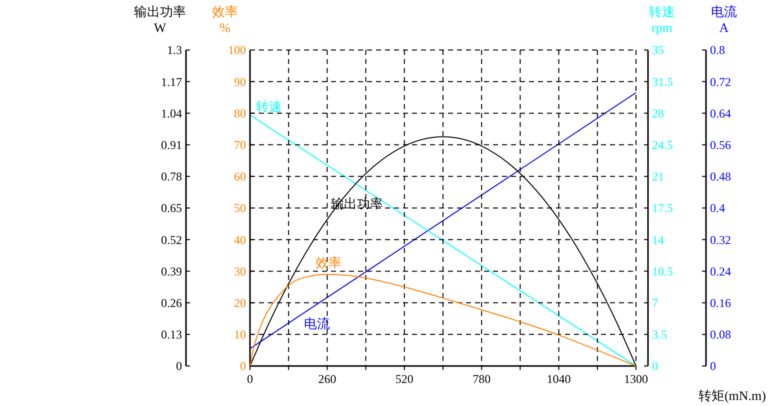  Describe the element at coordinates (240, 335) in the screenshot. I see `y-tick-label: 10` at that location.